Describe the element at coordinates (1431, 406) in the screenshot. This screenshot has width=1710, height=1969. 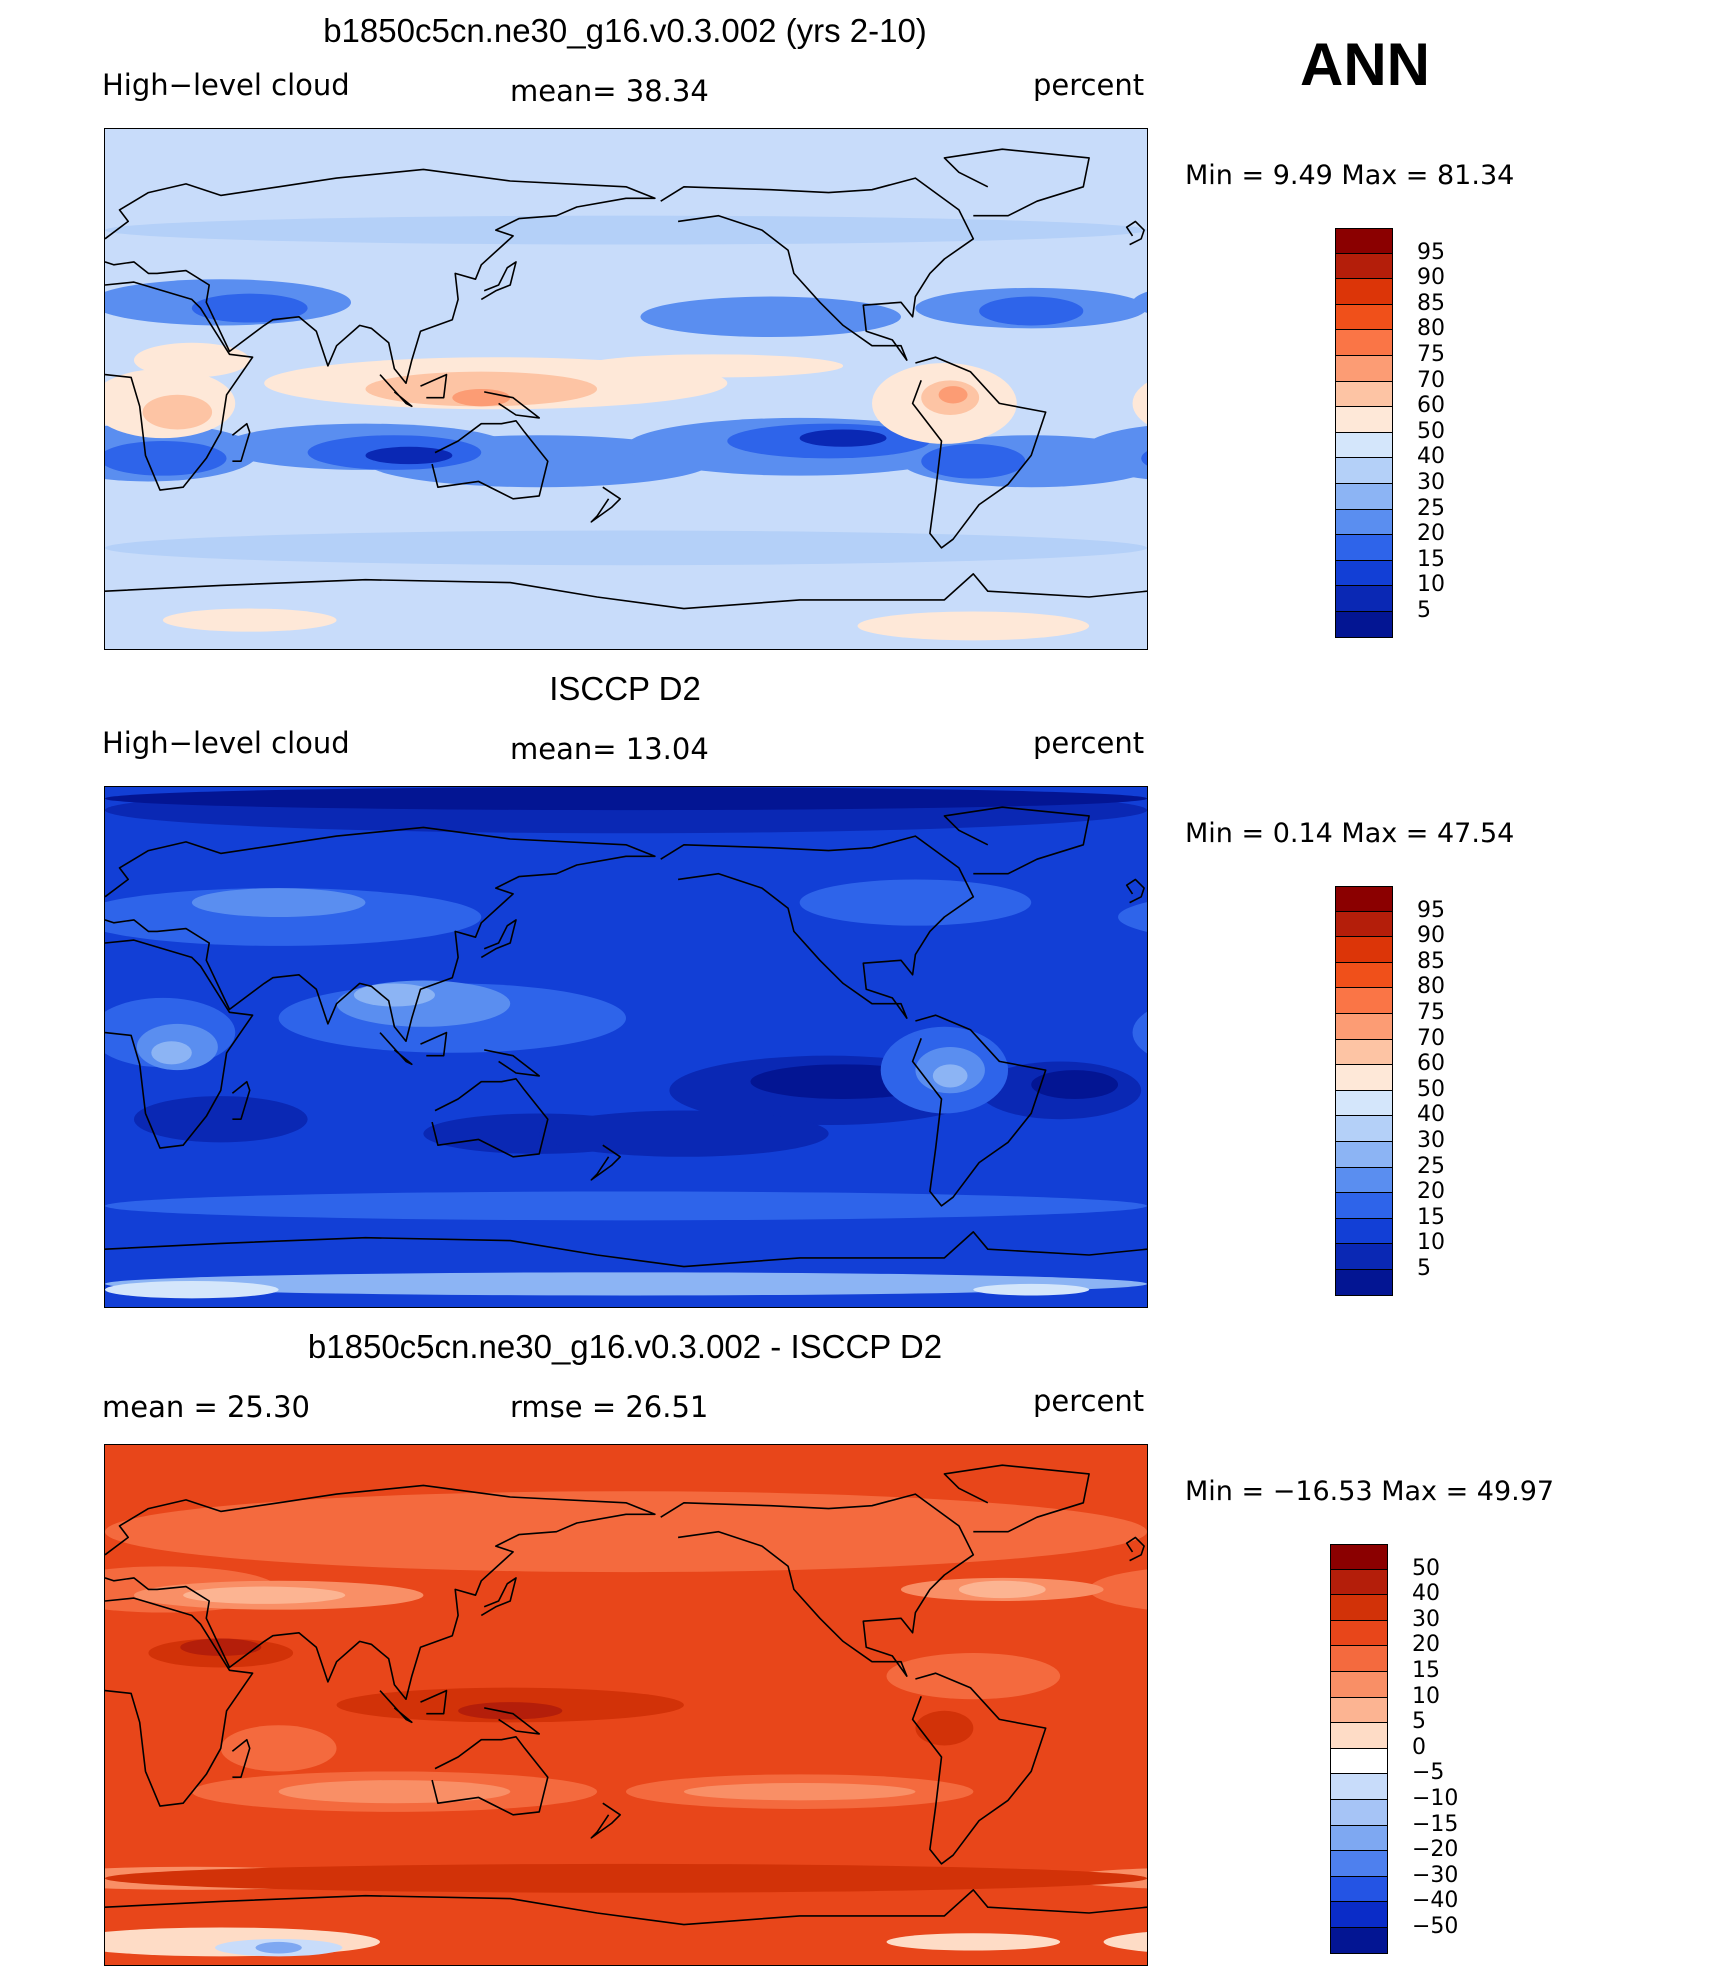
I see `colorbar-tick-label: 60` at that location.